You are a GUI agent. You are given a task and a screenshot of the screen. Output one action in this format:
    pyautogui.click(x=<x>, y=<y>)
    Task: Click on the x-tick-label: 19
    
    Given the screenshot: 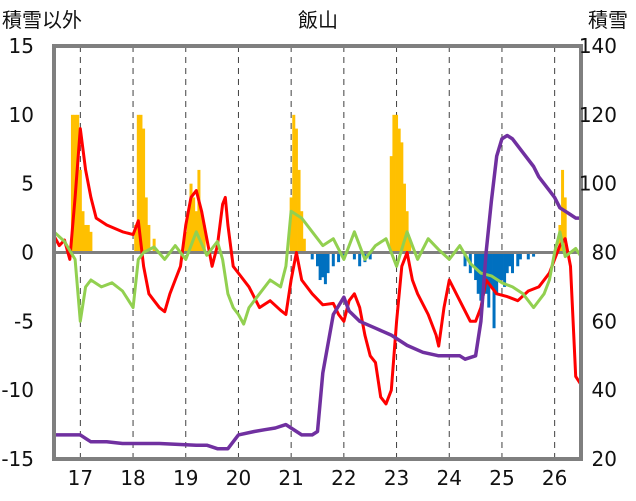 What is the action you would take?
    pyautogui.click(x=185, y=478)
    